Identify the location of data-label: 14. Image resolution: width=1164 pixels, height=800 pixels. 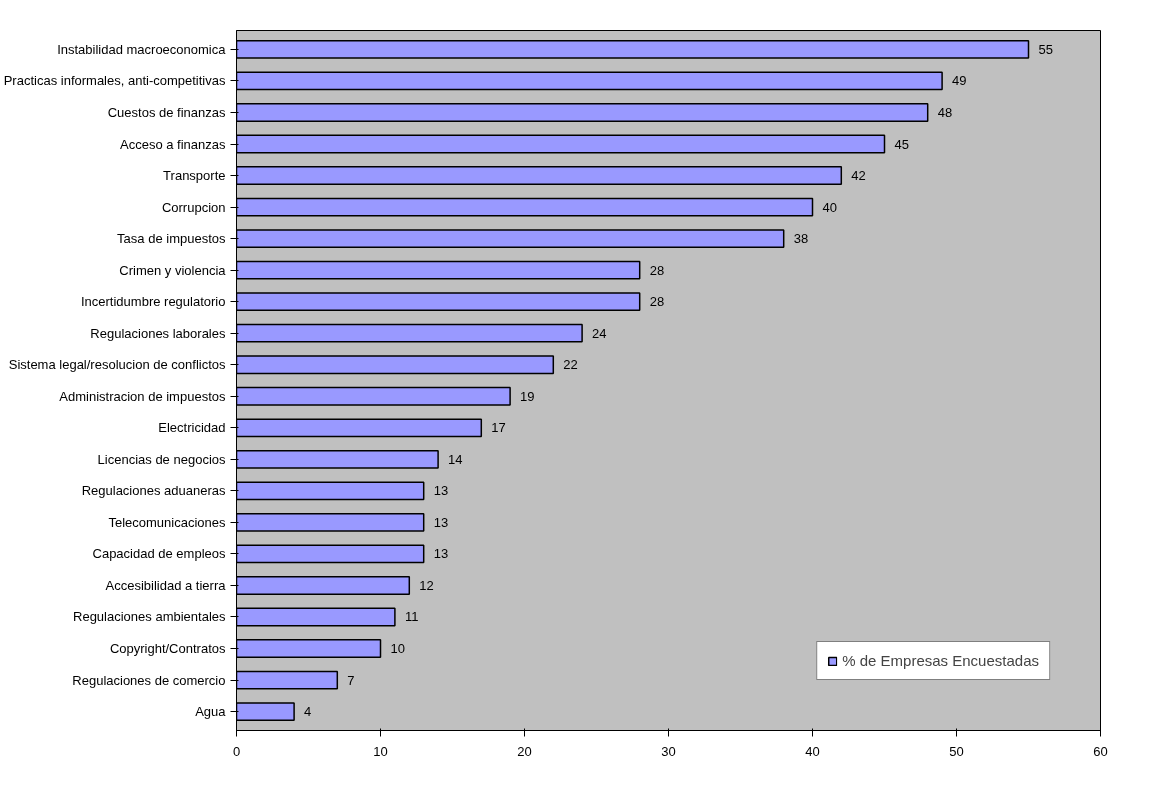
(455, 459).